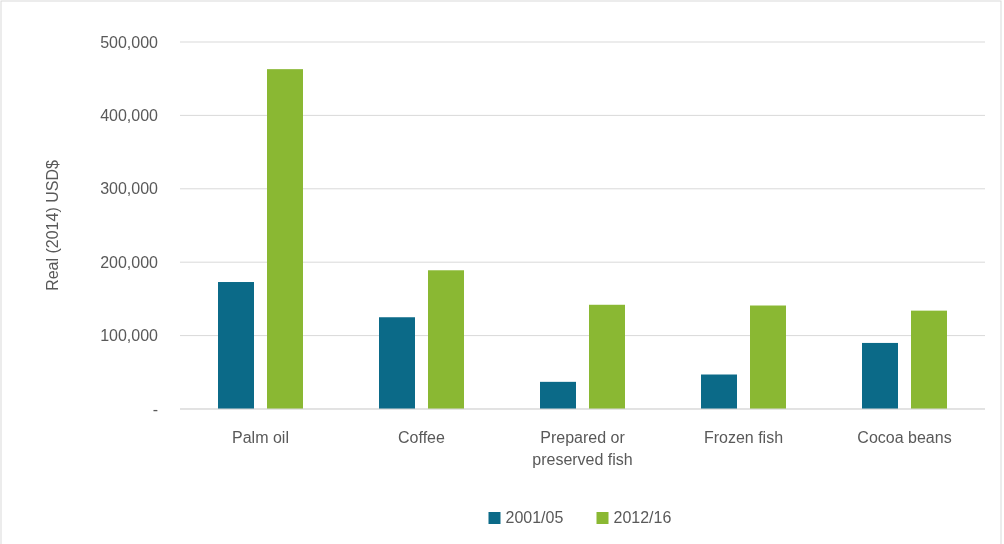 The height and width of the screenshot is (544, 1004). Describe the element at coordinates (642, 517) in the screenshot. I see `legend-label: 2012/16` at that location.